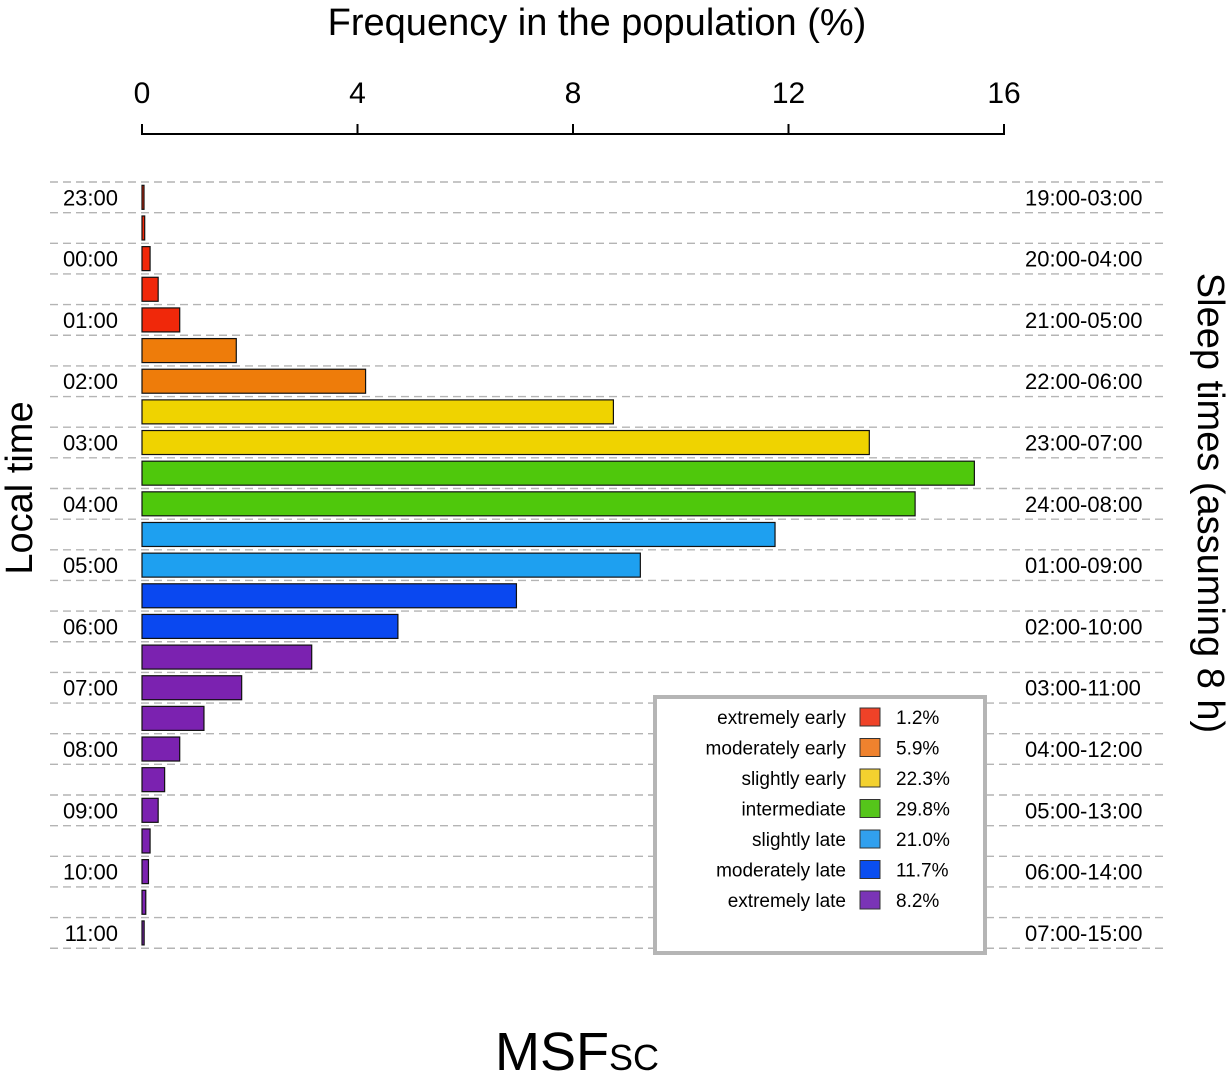  I want to click on legend-box, so click(820, 825).